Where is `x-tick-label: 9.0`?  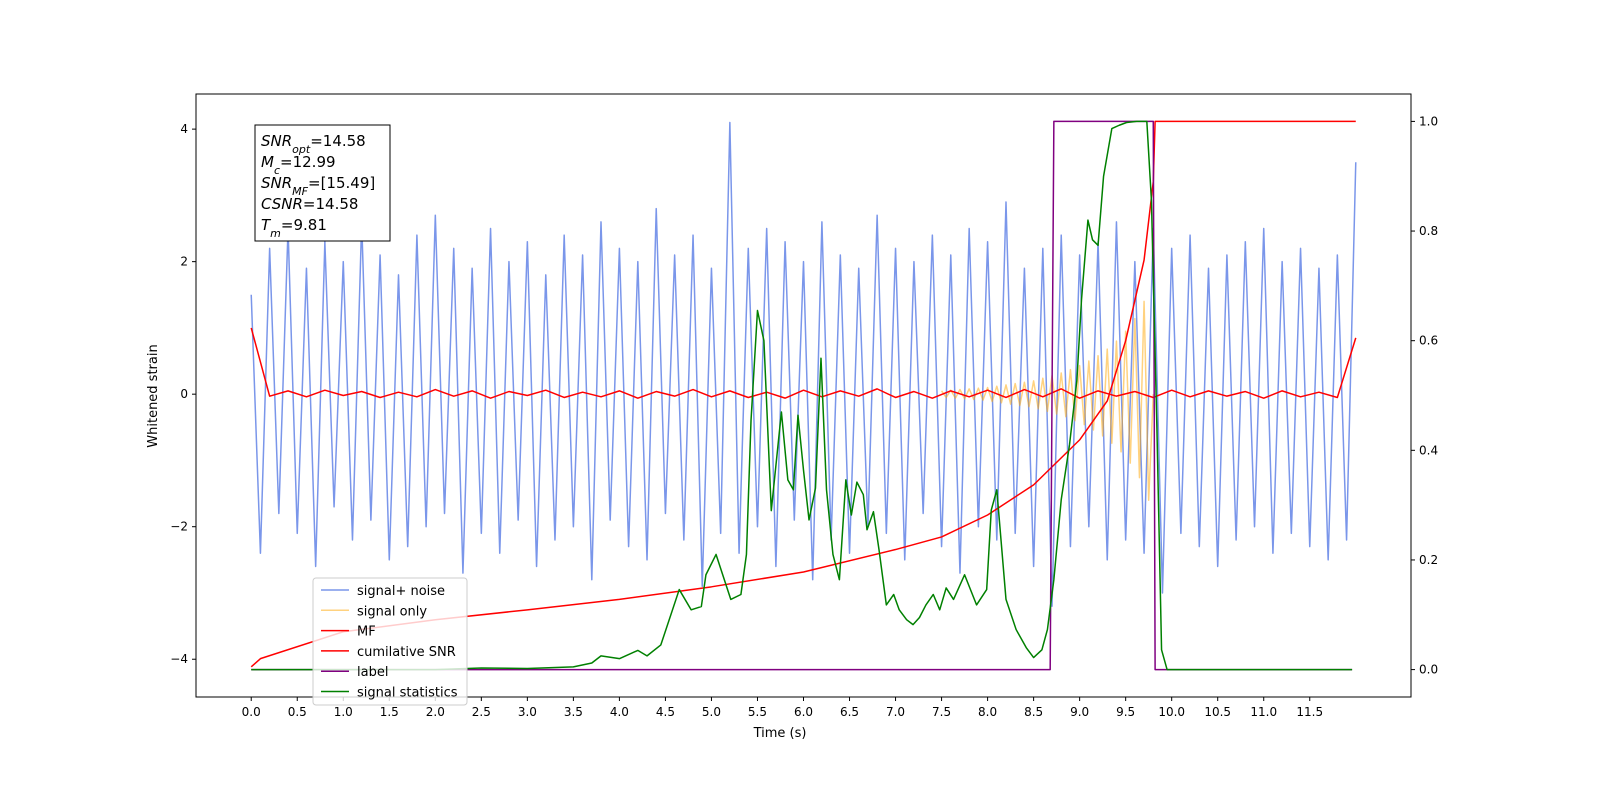
x-tick-label: 9.0 is located at coordinates (1079, 712).